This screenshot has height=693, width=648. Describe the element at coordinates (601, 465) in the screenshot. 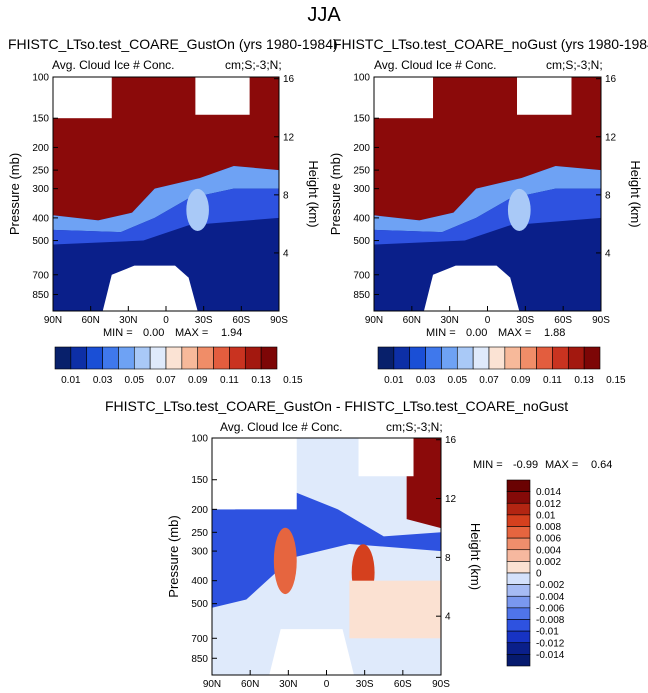

I see `p3-max-value: 0.64` at that location.